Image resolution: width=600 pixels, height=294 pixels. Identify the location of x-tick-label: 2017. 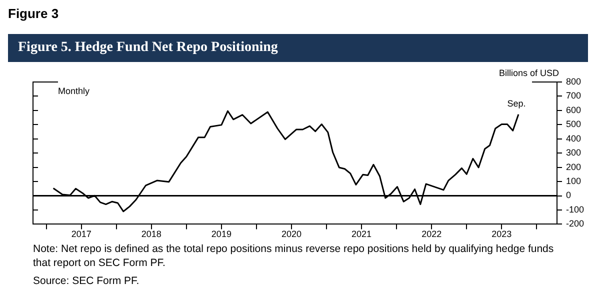
(81, 234).